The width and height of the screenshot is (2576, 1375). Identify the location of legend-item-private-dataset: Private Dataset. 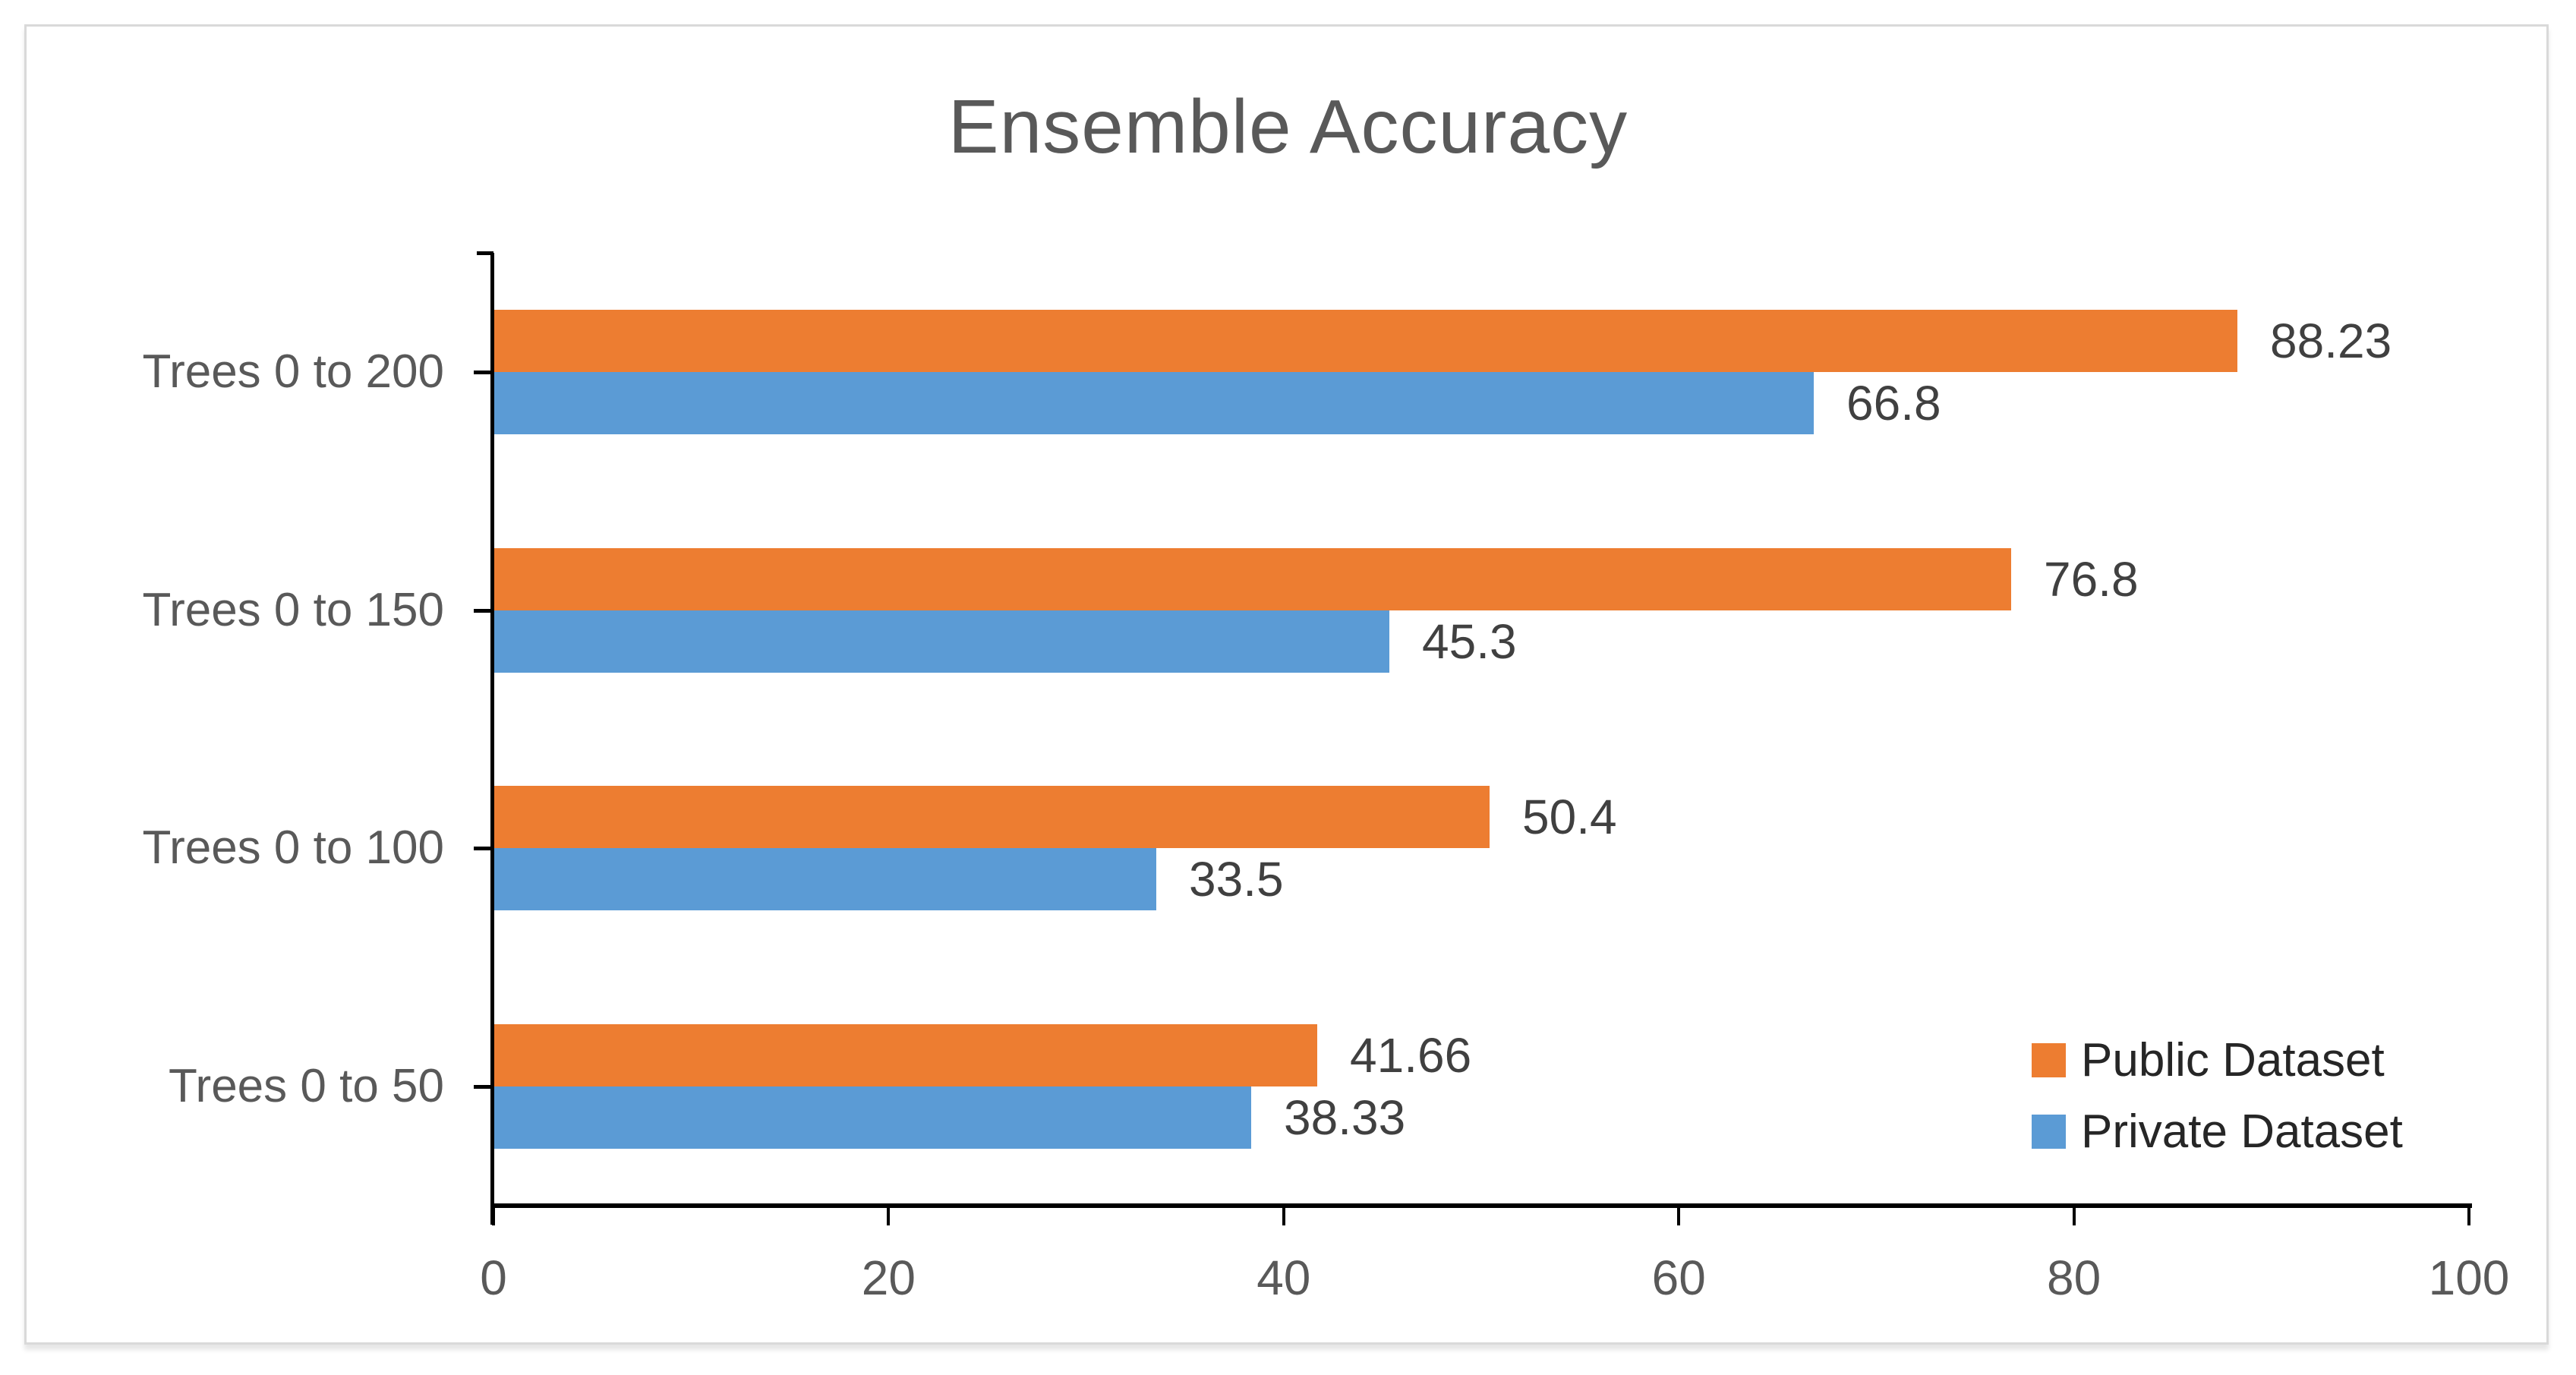
(2217, 1131).